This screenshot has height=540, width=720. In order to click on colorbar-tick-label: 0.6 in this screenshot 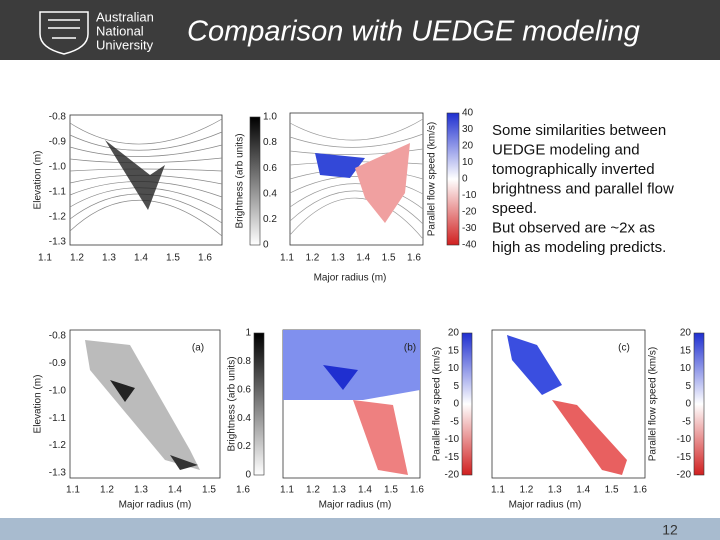, I will do `click(270, 168)`.